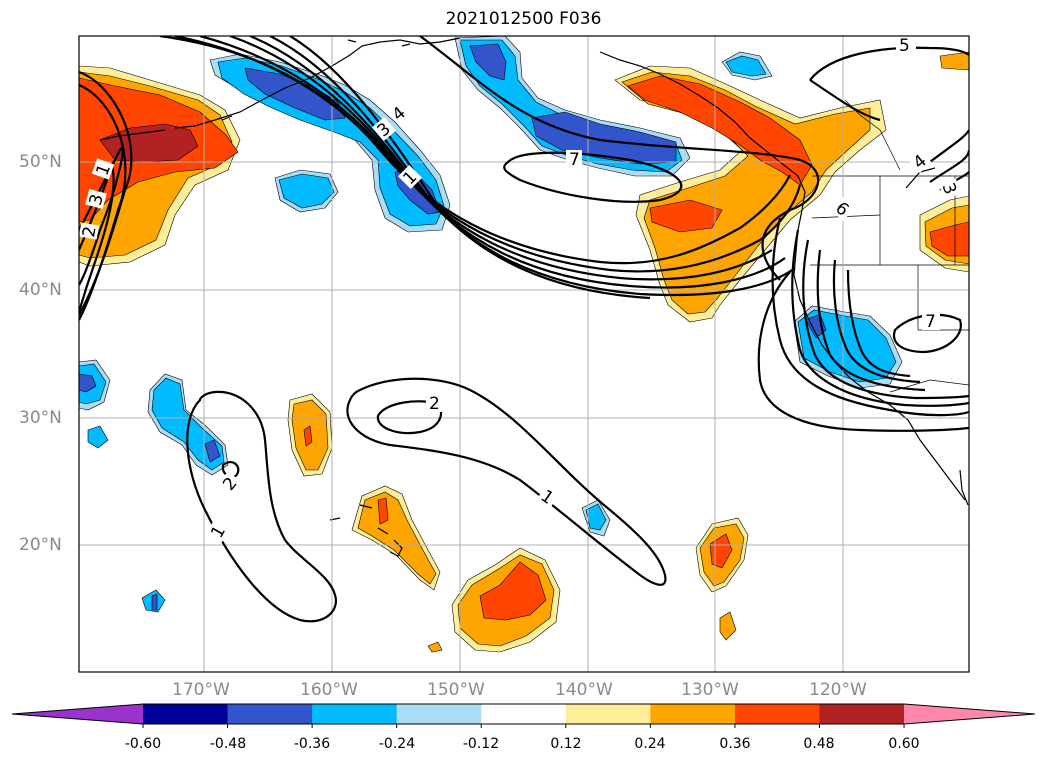 The width and height of the screenshot is (1047, 763). I want to click on figure-title: 2021012500 F036, so click(523, 19).